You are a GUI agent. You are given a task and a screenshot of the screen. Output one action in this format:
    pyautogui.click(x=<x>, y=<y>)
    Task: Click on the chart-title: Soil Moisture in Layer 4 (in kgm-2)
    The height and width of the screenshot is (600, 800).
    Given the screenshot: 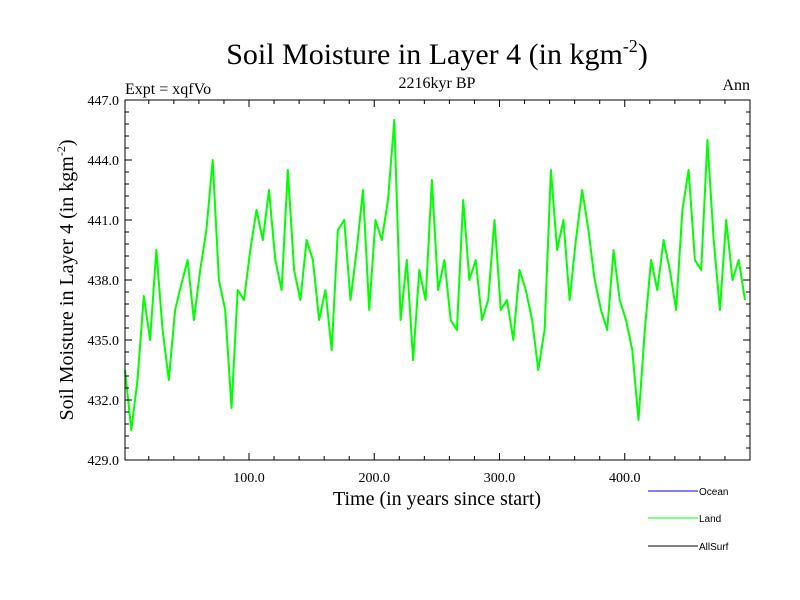 What is the action you would take?
    pyautogui.click(x=437, y=53)
    